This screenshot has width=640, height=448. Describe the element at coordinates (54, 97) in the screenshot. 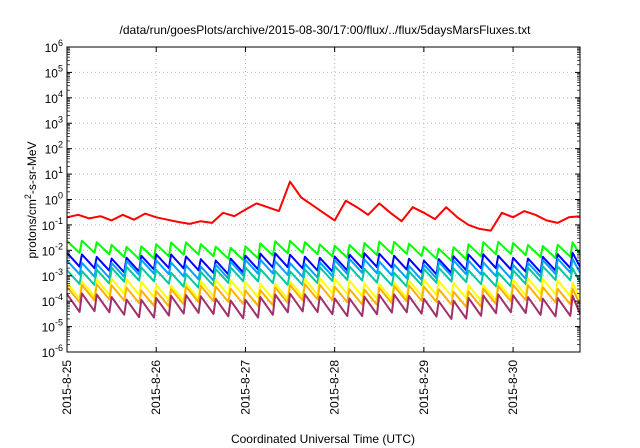

I see `y-tick-label: 10⁴` at that location.